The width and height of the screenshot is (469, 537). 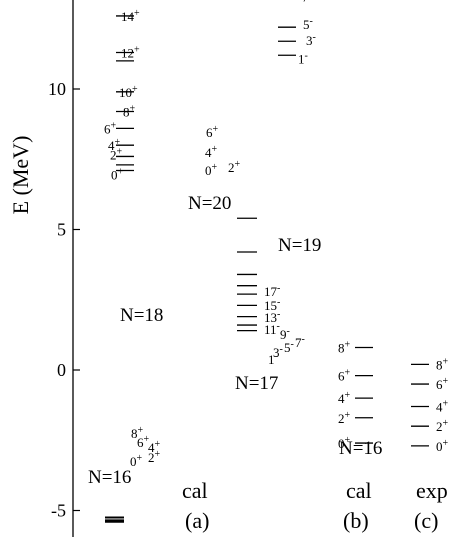 I want to click on panel-label-a: (a), so click(x=197, y=520).